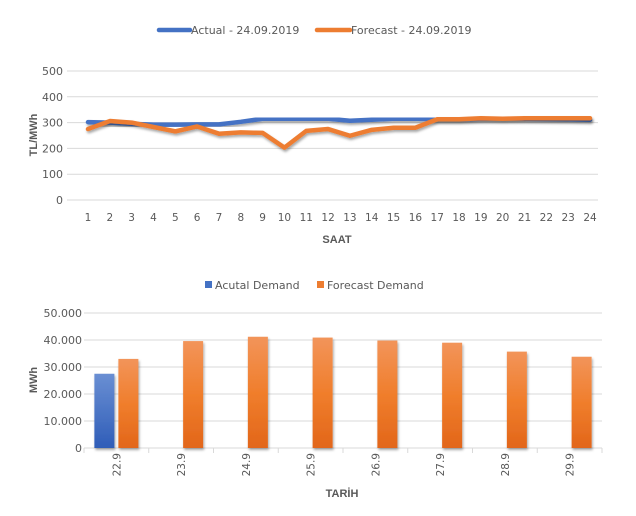 The width and height of the screenshot is (636, 516). I want to click on x-tick-label: 11, so click(306, 218).